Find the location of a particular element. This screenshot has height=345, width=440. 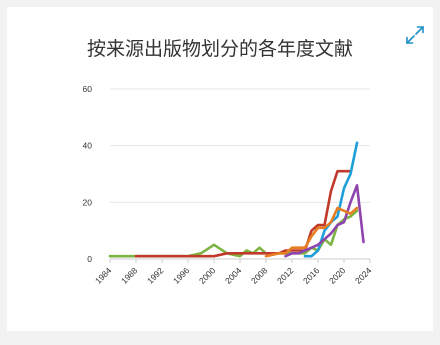

x-tick-label-1996: 1996 is located at coordinates (181, 275).